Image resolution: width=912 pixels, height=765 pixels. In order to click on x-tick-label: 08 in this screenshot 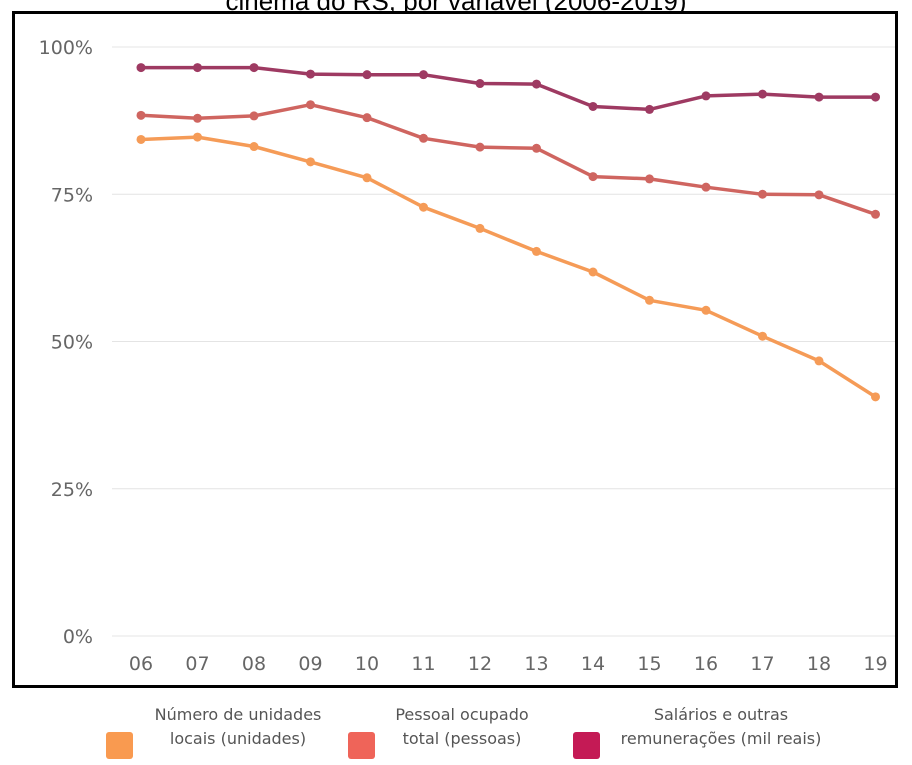, I will do `click(254, 664)`.